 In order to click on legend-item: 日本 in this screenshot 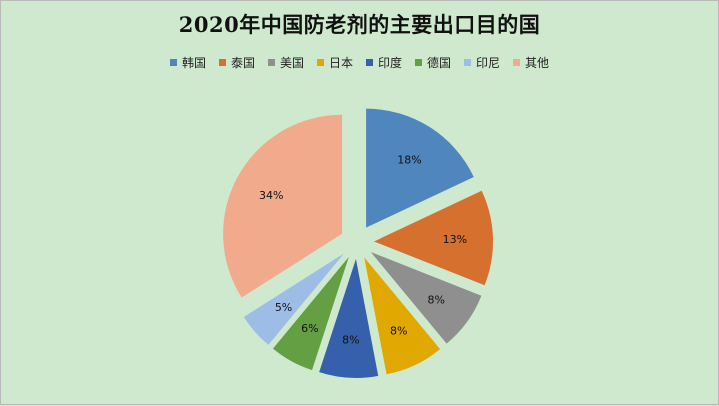, I will do `click(334, 62)`.